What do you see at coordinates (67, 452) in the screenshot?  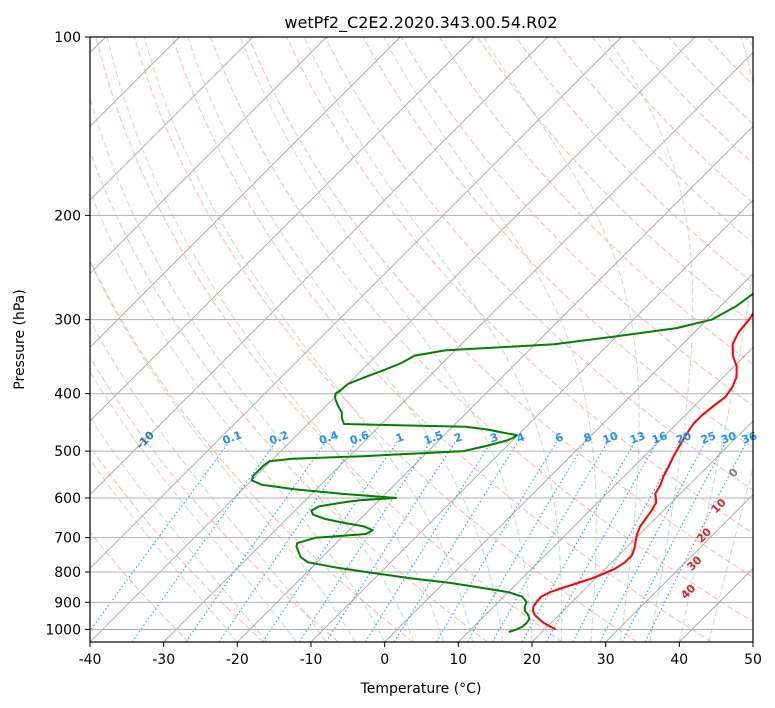 I see `y-tick-label: 500` at bounding box center [67, 452].